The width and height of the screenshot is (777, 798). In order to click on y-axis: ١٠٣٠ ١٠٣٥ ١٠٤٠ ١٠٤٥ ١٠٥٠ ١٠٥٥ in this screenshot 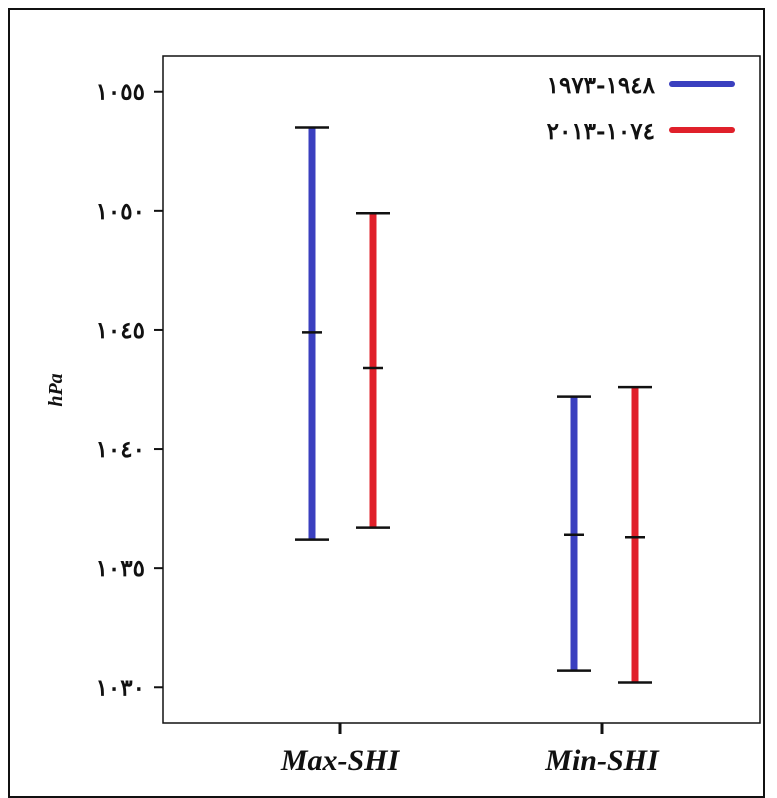, I will do `click(129, 390)`.